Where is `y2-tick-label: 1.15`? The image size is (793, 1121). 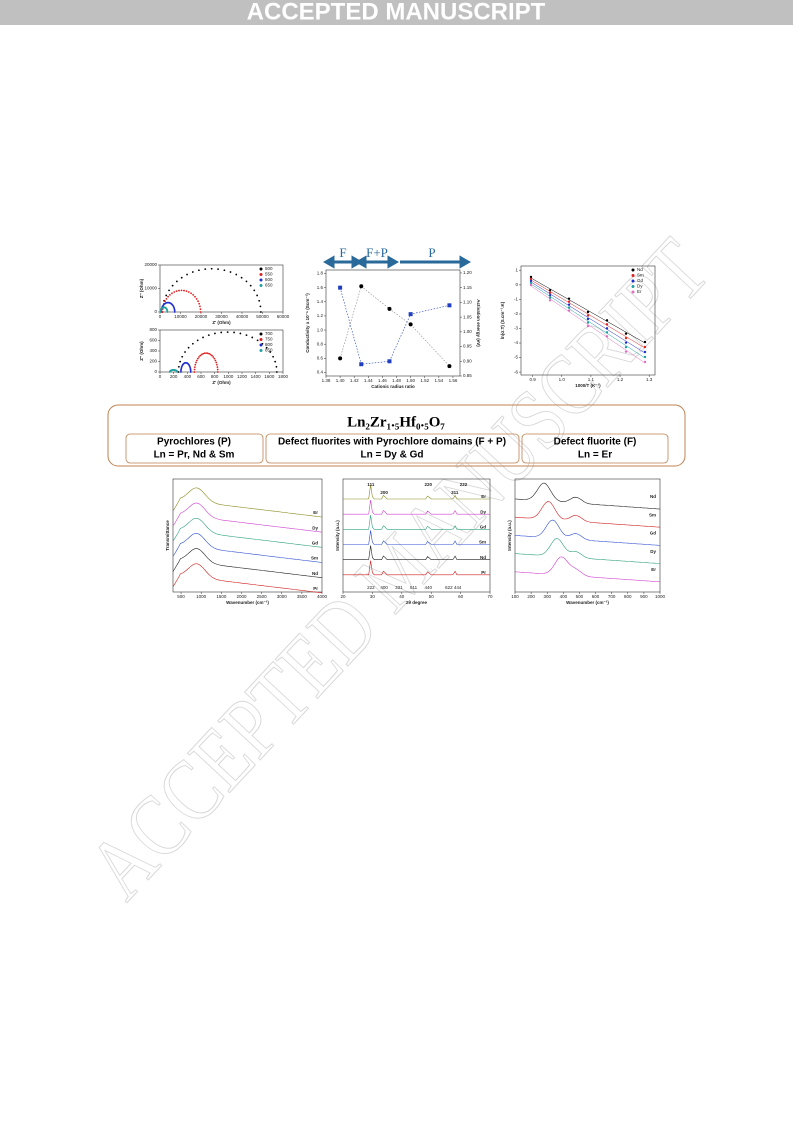 y2-tick-label: 1.15 is located at coordinates (467, 287).